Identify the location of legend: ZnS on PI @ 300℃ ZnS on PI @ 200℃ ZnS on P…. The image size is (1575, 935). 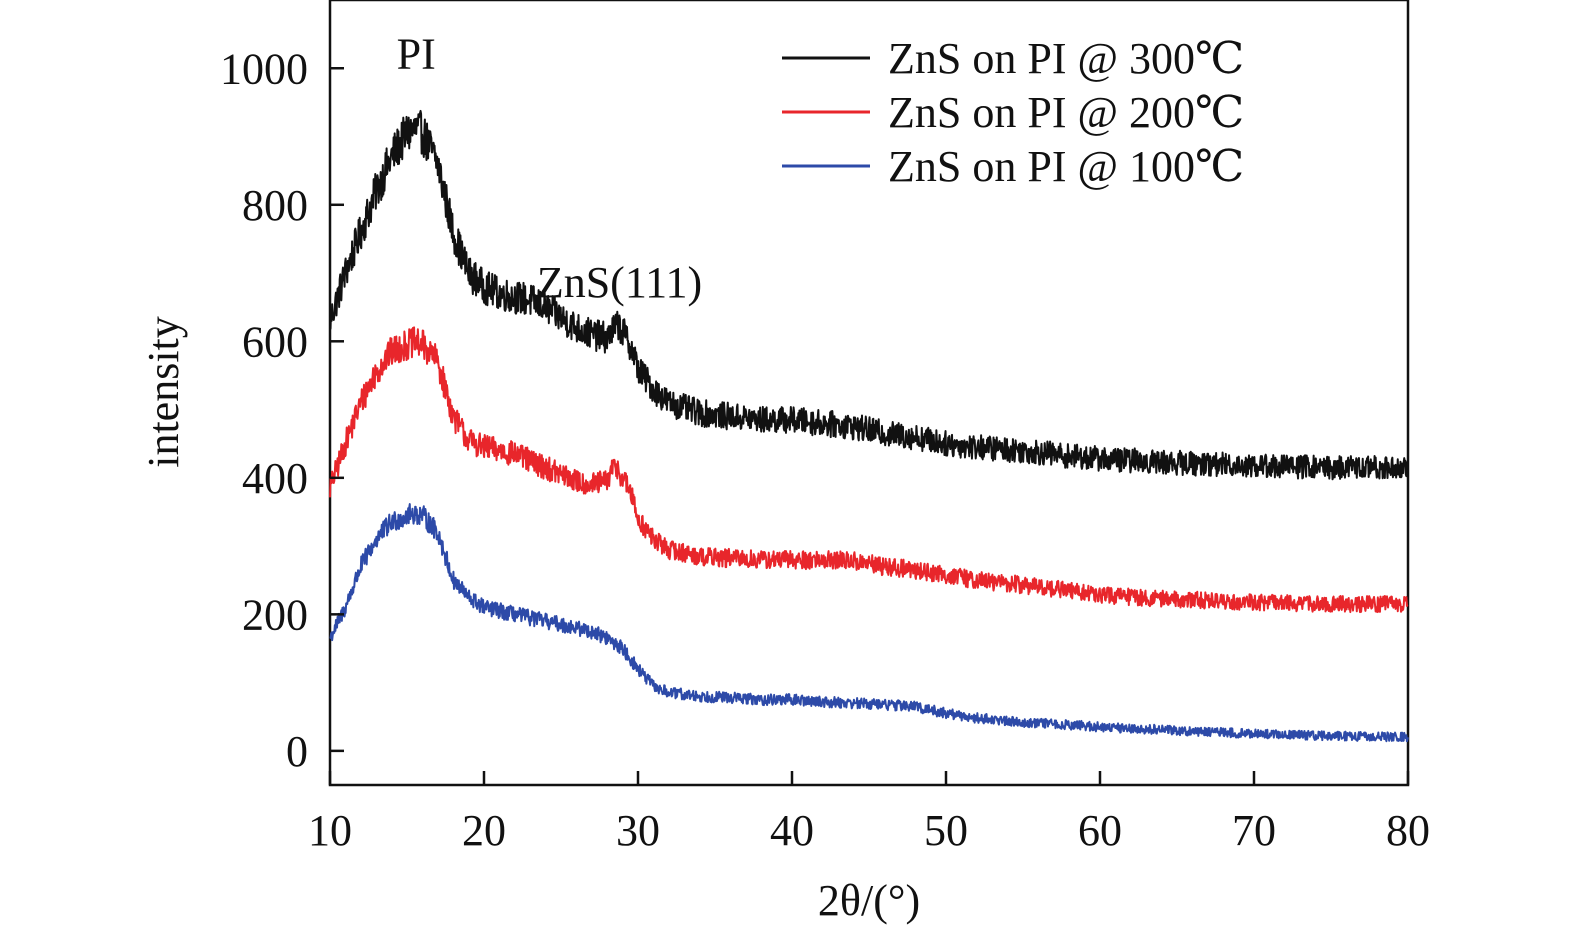
(1013, 112).